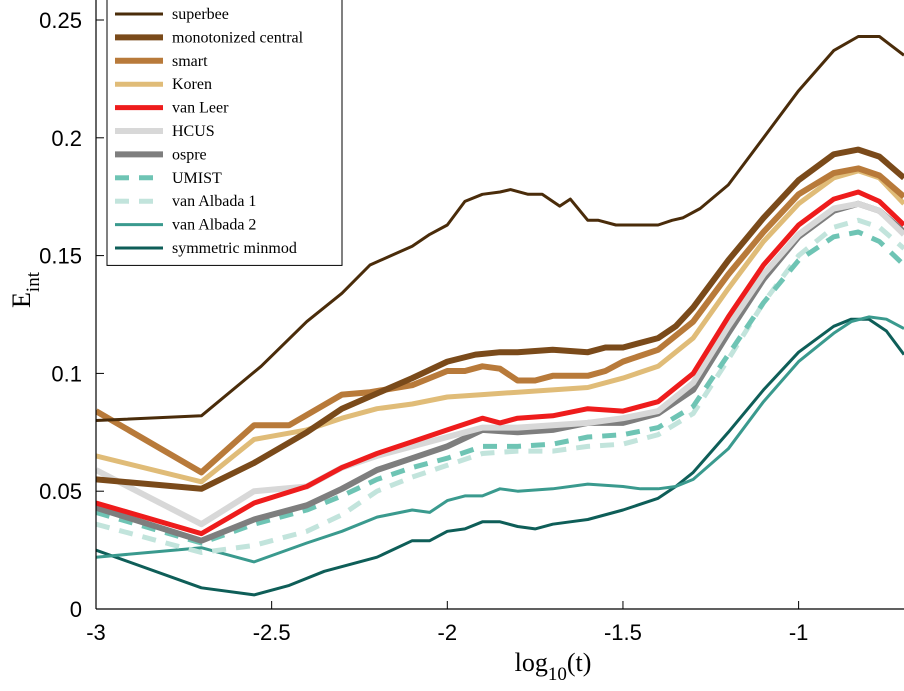 This screenshot has width=904, height=691. I want to click on legend-label: monotonized central, so click(238, 37).